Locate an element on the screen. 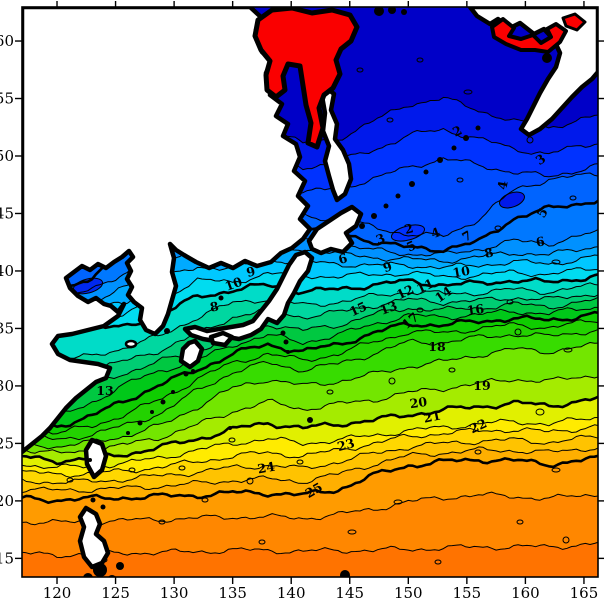  cold-extreme-patches is located at coordinates (419, 78).